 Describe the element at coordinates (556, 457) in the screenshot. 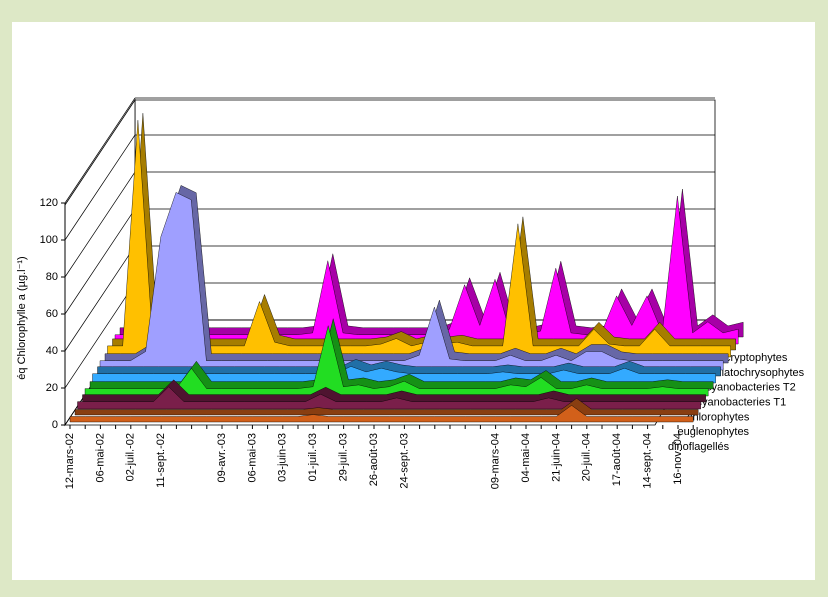

I see `x-tick-label: 21-juin-04` at that location.